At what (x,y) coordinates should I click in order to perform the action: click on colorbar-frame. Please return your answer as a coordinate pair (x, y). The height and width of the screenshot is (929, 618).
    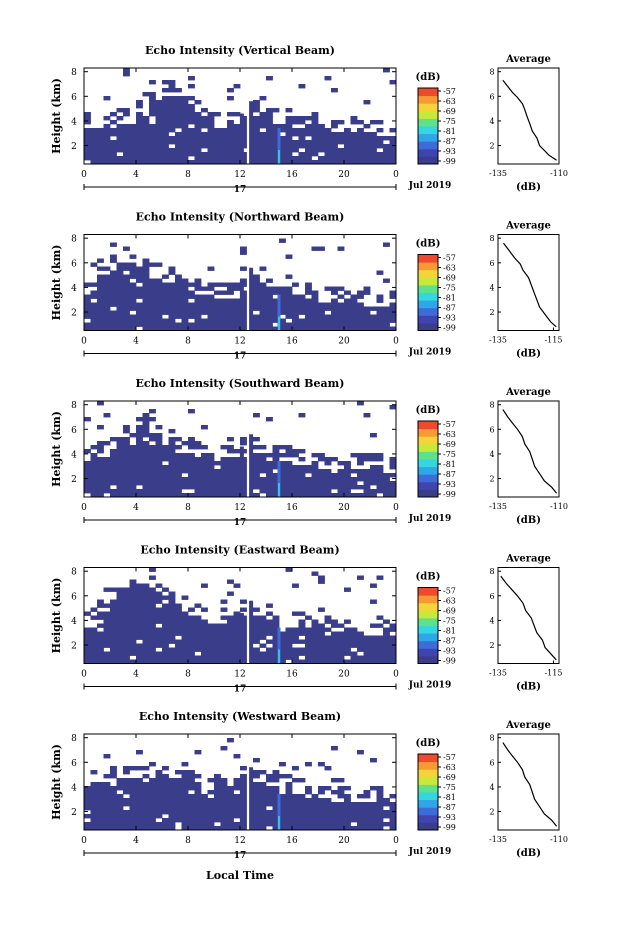
    Looking at the image, I should click on (428, 126).